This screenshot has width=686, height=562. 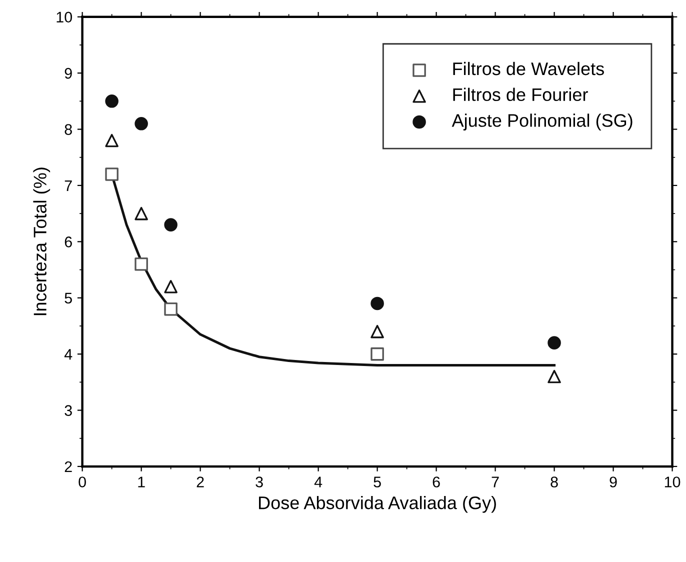 I want to click on x-tick-label: 1, so click(x=141, y=482).